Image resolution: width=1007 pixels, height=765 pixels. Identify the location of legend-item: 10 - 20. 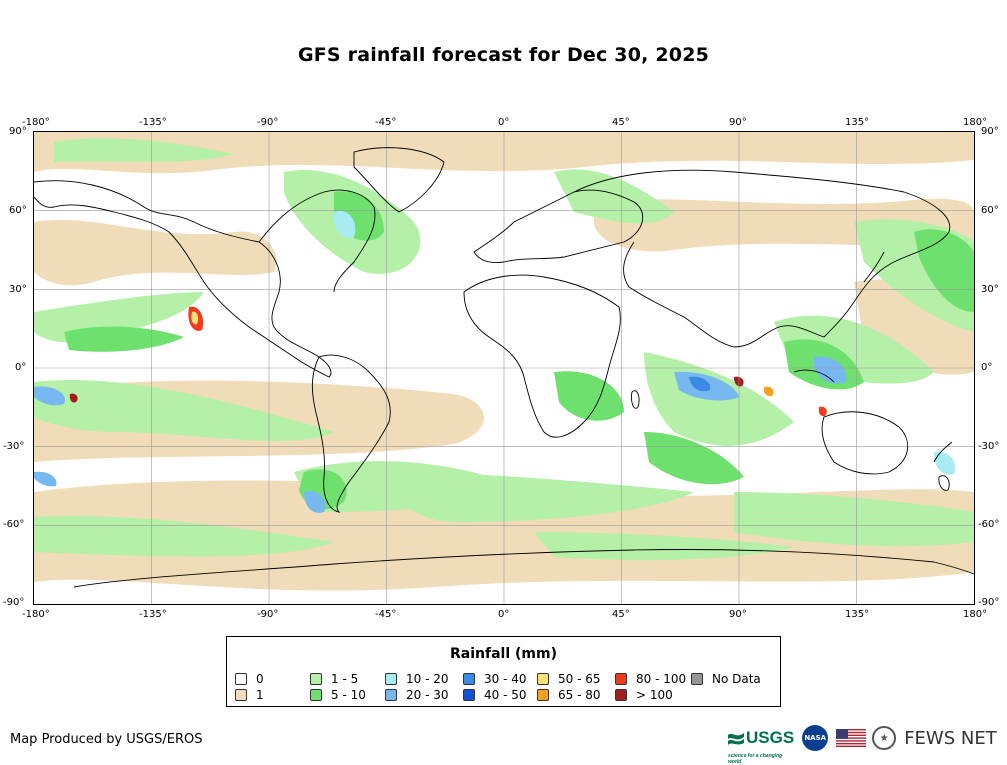
(417, 679).